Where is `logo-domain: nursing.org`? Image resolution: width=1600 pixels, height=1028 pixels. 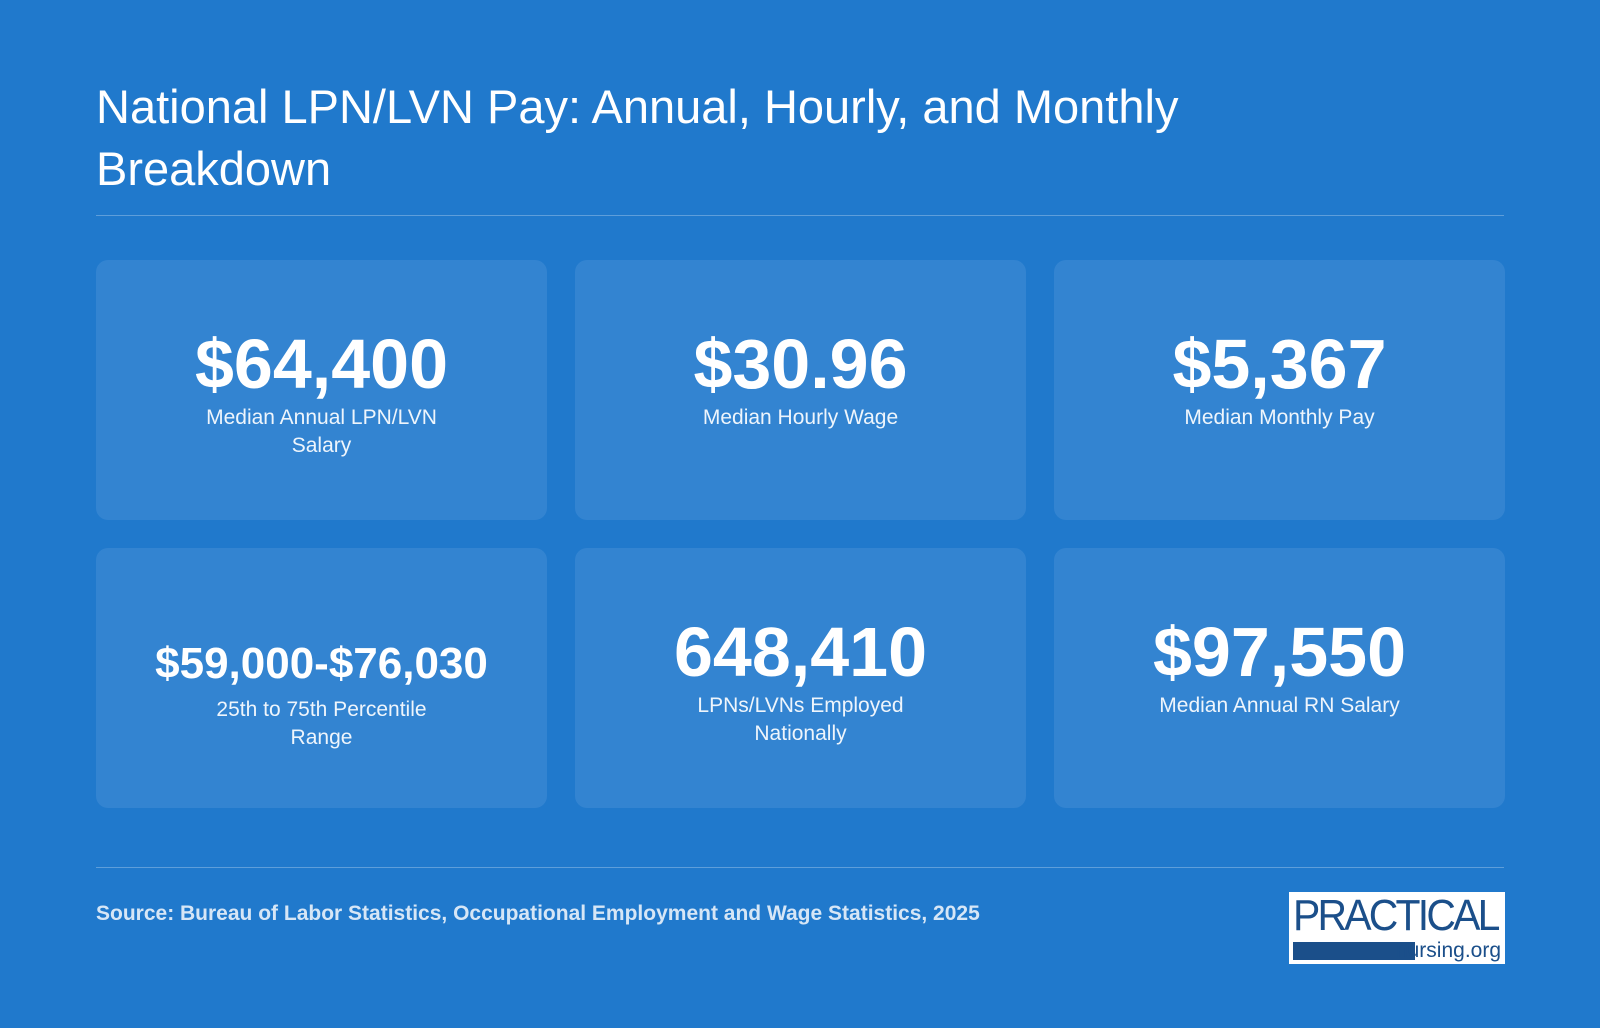 logo-domain: nursing.org is located at coordinates (1448, 950).